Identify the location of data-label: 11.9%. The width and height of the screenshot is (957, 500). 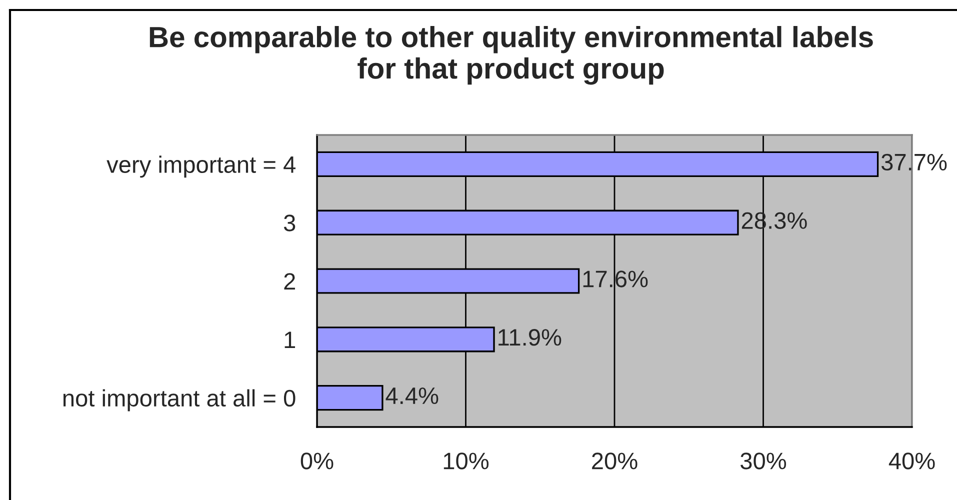
(530, 337).